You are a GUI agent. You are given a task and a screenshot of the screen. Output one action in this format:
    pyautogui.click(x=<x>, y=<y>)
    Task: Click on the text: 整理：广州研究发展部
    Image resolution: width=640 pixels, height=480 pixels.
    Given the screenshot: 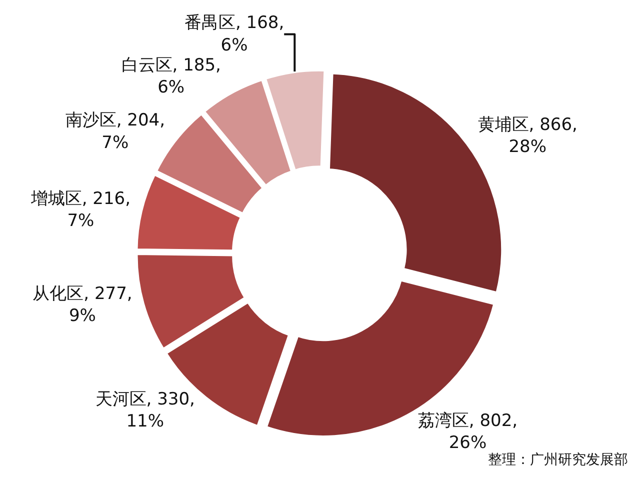 What is the action you would take?
    pyautogui.click(x=558, y=460)
    